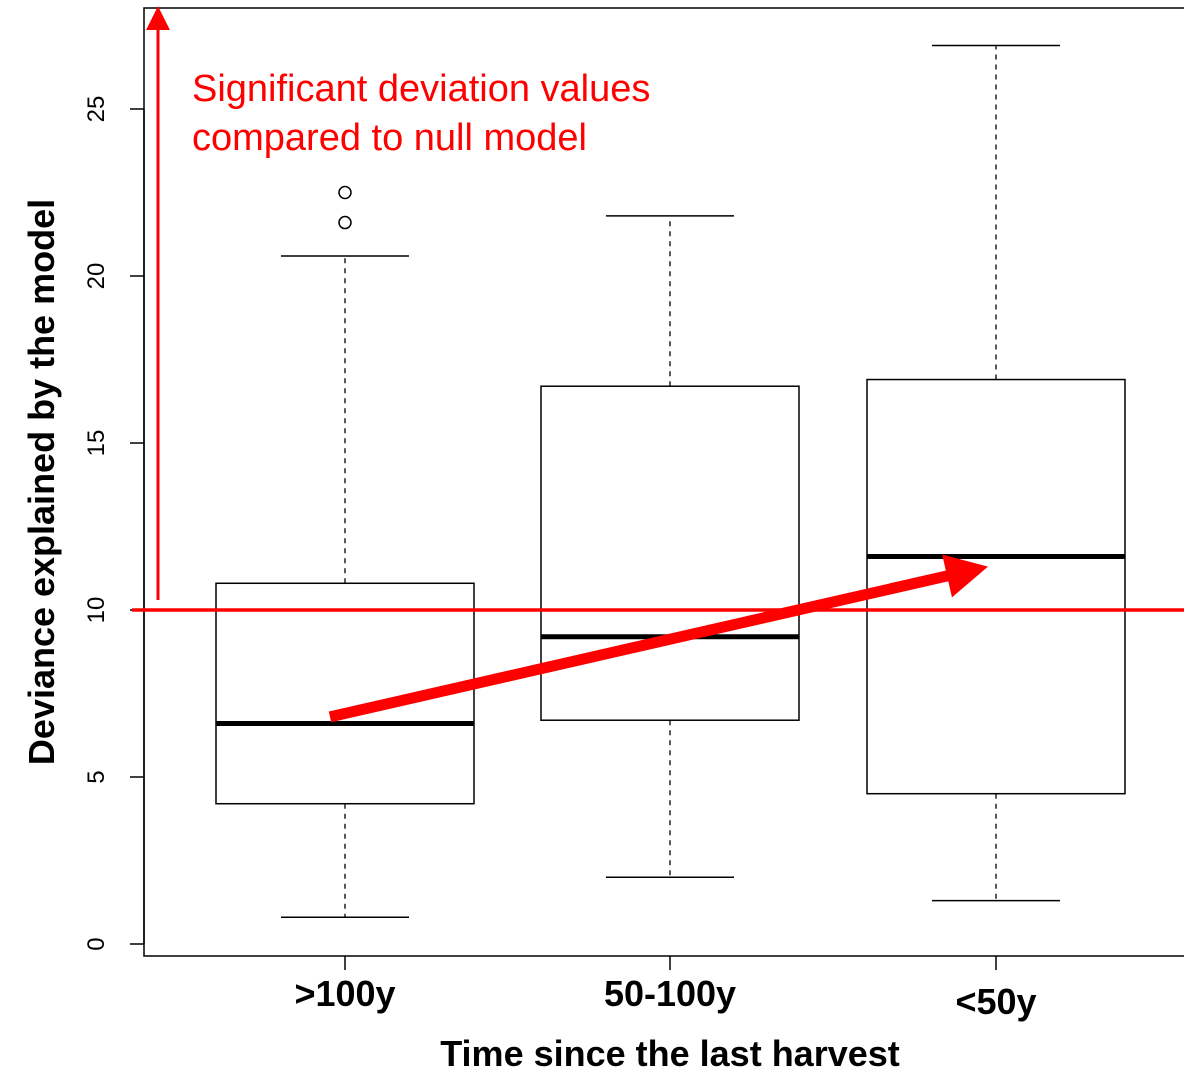 This screenshot has height=1084, width=1184. I want to click on annotation-text-line: Significant deviation values, so click(421, 89).